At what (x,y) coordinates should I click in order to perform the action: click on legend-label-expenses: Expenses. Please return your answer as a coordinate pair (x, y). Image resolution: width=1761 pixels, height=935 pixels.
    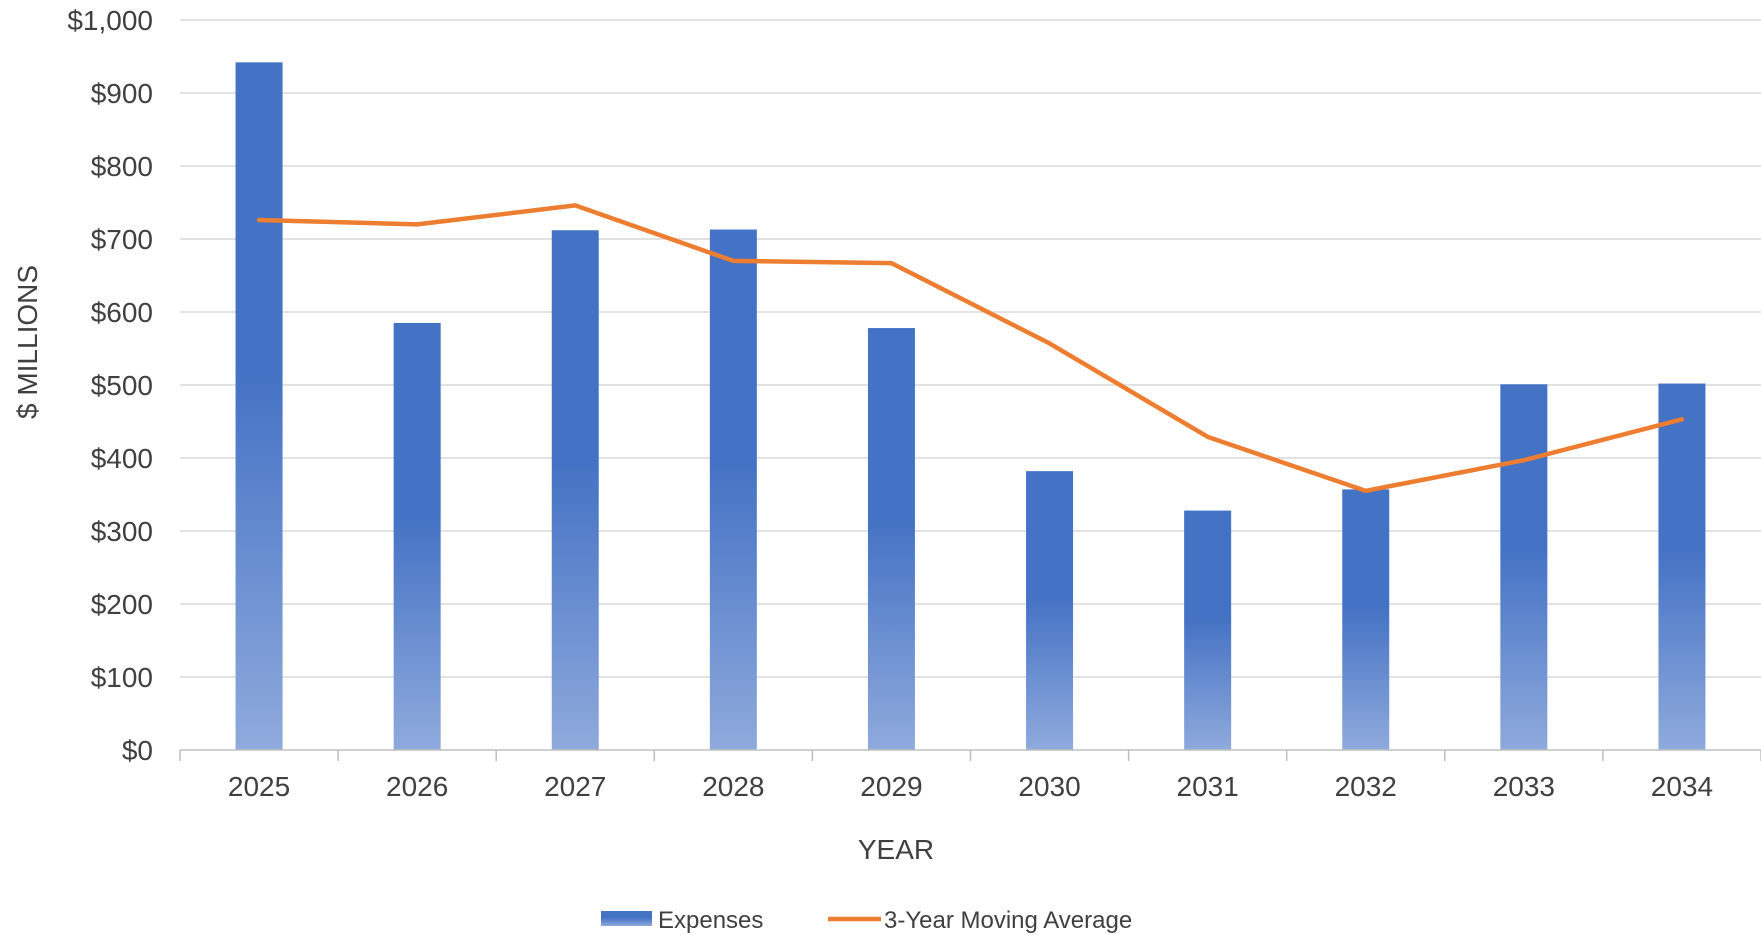
    Looking at the image, I should click on (710, 920).